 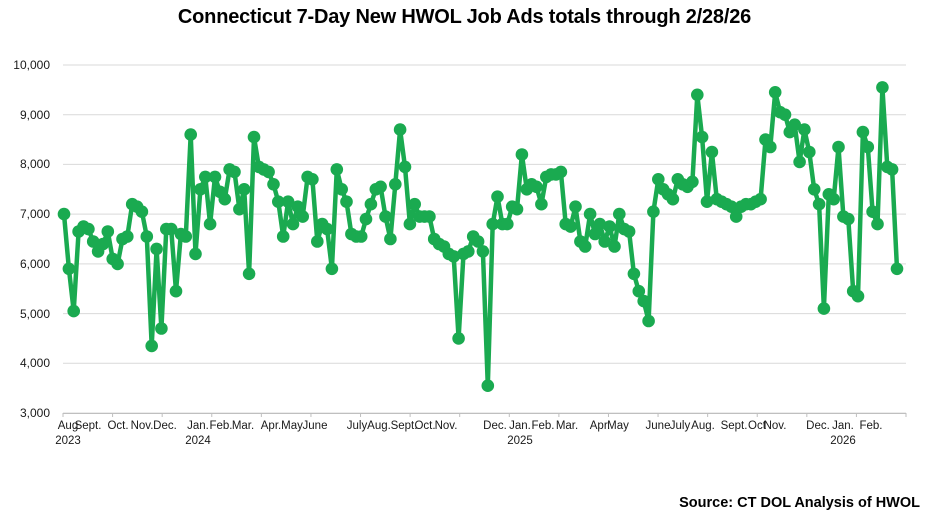 What do you see at coordinates (198, 441) in the screenshot?
I see `x-axis-year-label: 2024` at bounding box center [198, 441].